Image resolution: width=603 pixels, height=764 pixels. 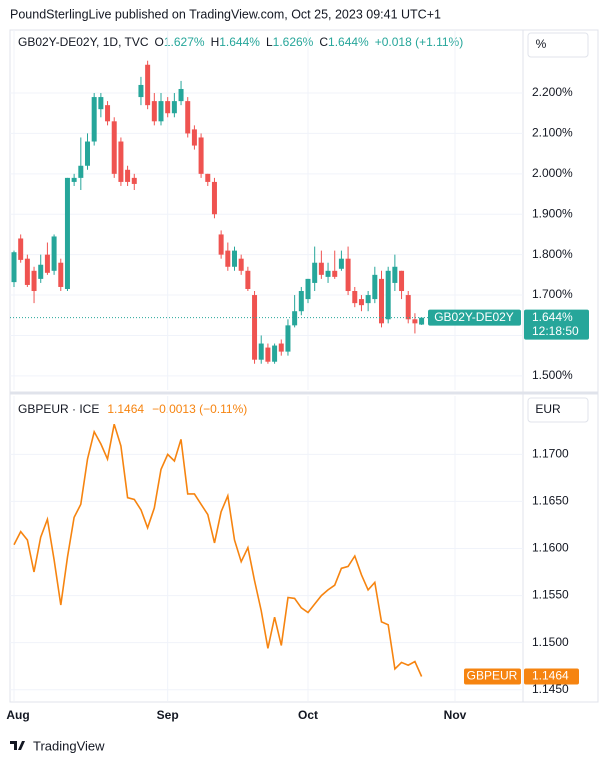 What do you see at coordinates (550, 595) in the screenshot?
I see `y-tick-label: 1.1550` at bounding box center [550, 595].